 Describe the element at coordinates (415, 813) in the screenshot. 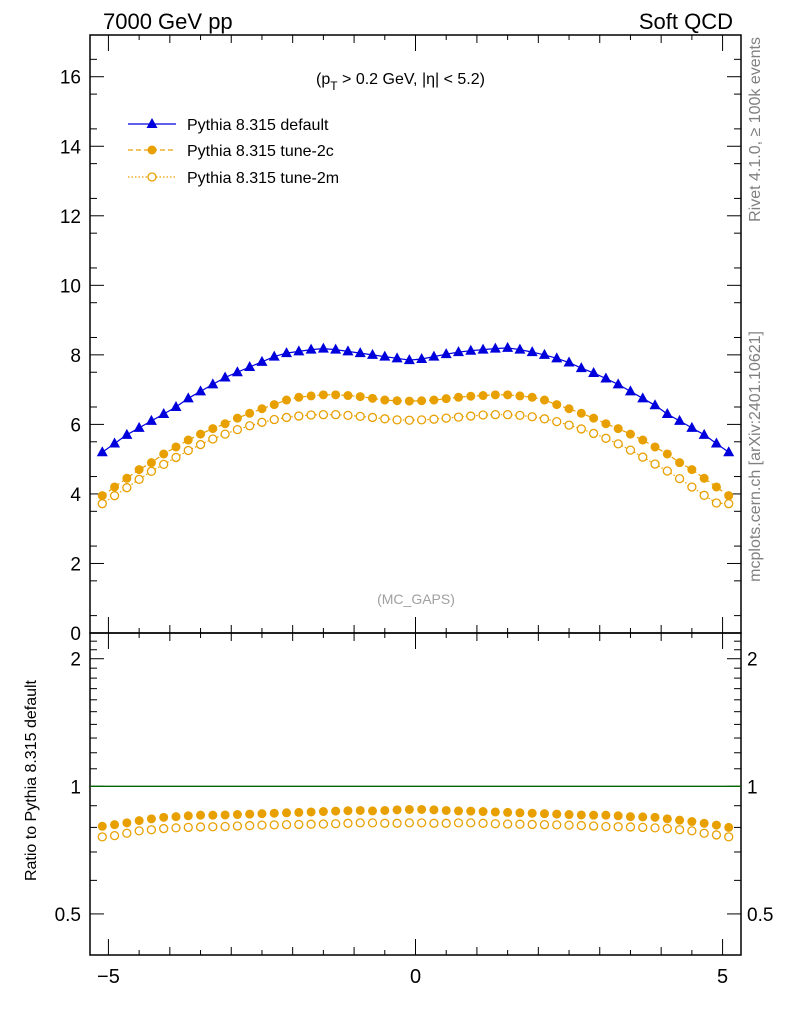

I see `ratio-series-layer` at that location.